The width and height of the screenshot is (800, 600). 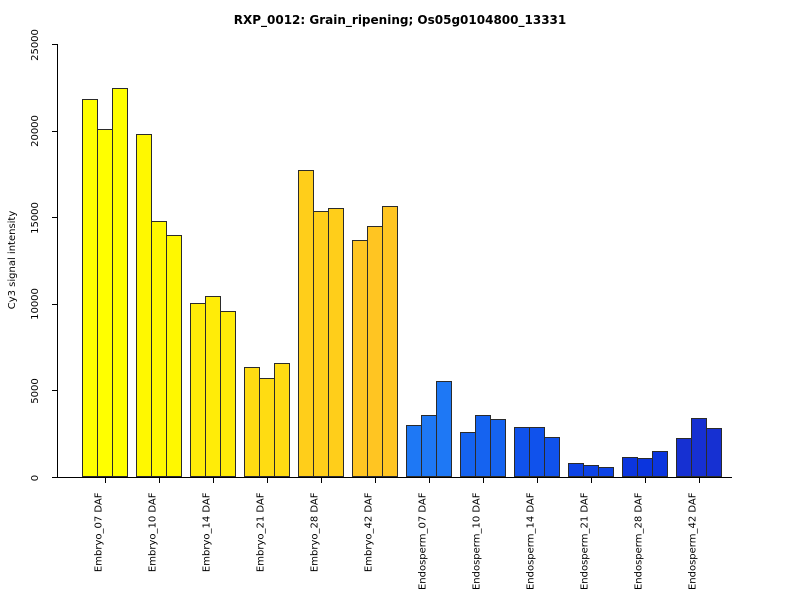 I want to click on x-axis-tick-label: Endosperm_14 DAF, so click(x=530, y=541).